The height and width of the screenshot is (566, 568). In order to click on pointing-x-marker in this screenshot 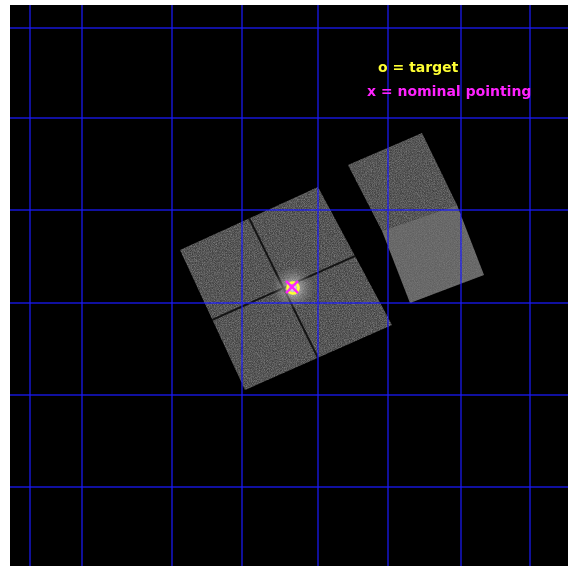, I will do `click(292, 287)`.